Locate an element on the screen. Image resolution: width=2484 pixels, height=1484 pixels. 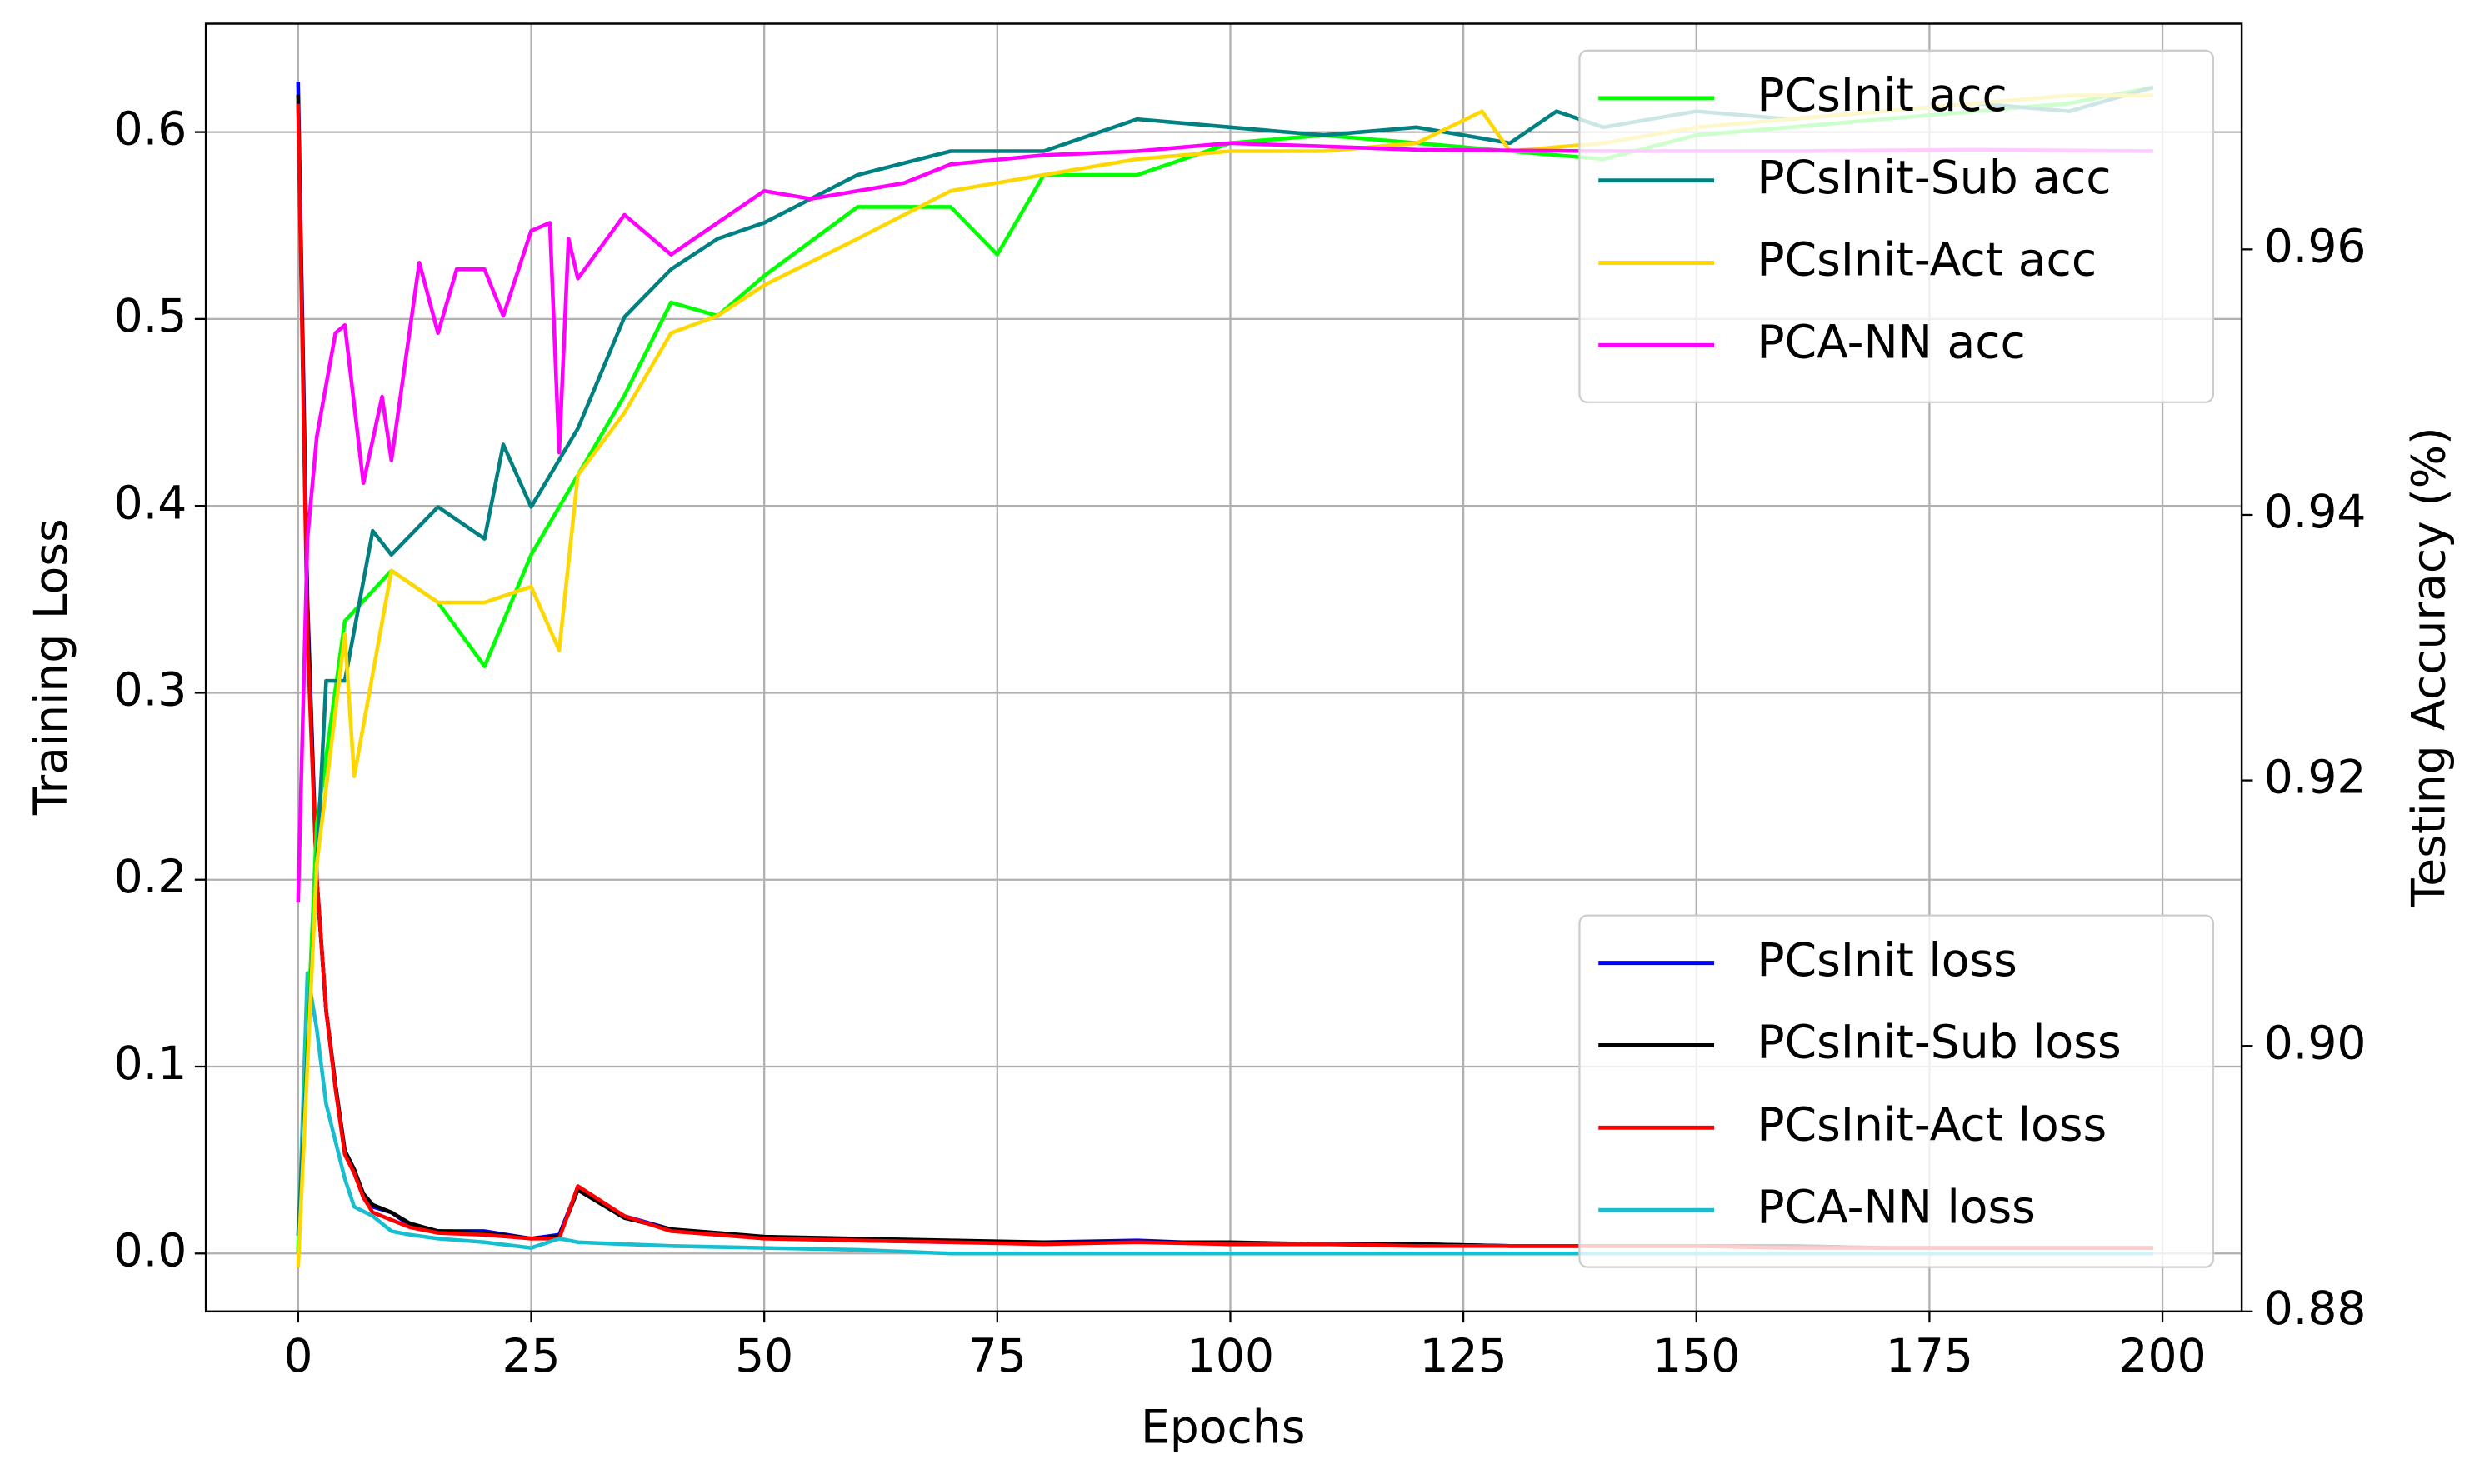
y-tick-label: 0.4 is located at coordinates (150, 502).